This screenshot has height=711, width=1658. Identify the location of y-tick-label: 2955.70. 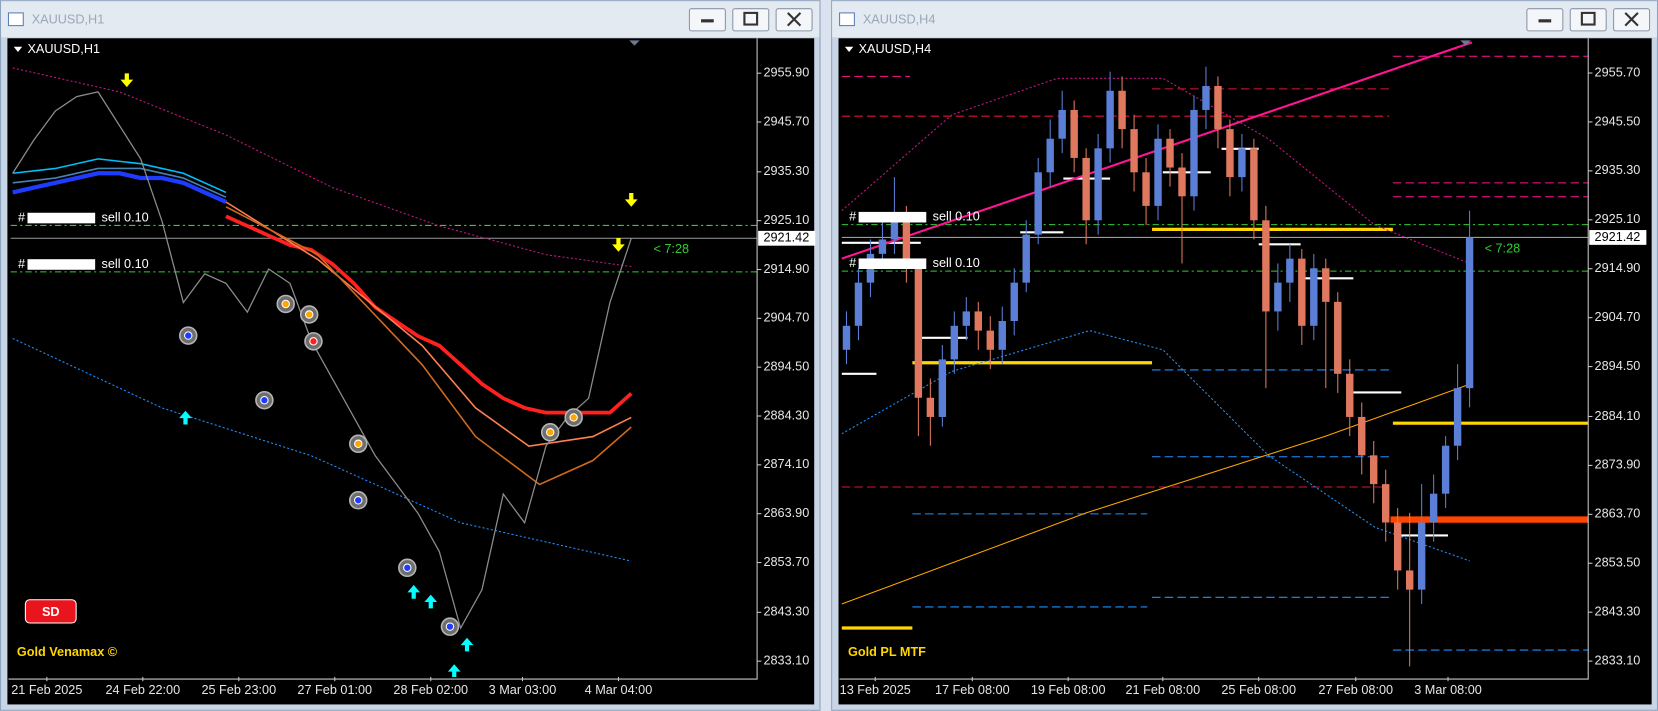
(1618, 72).